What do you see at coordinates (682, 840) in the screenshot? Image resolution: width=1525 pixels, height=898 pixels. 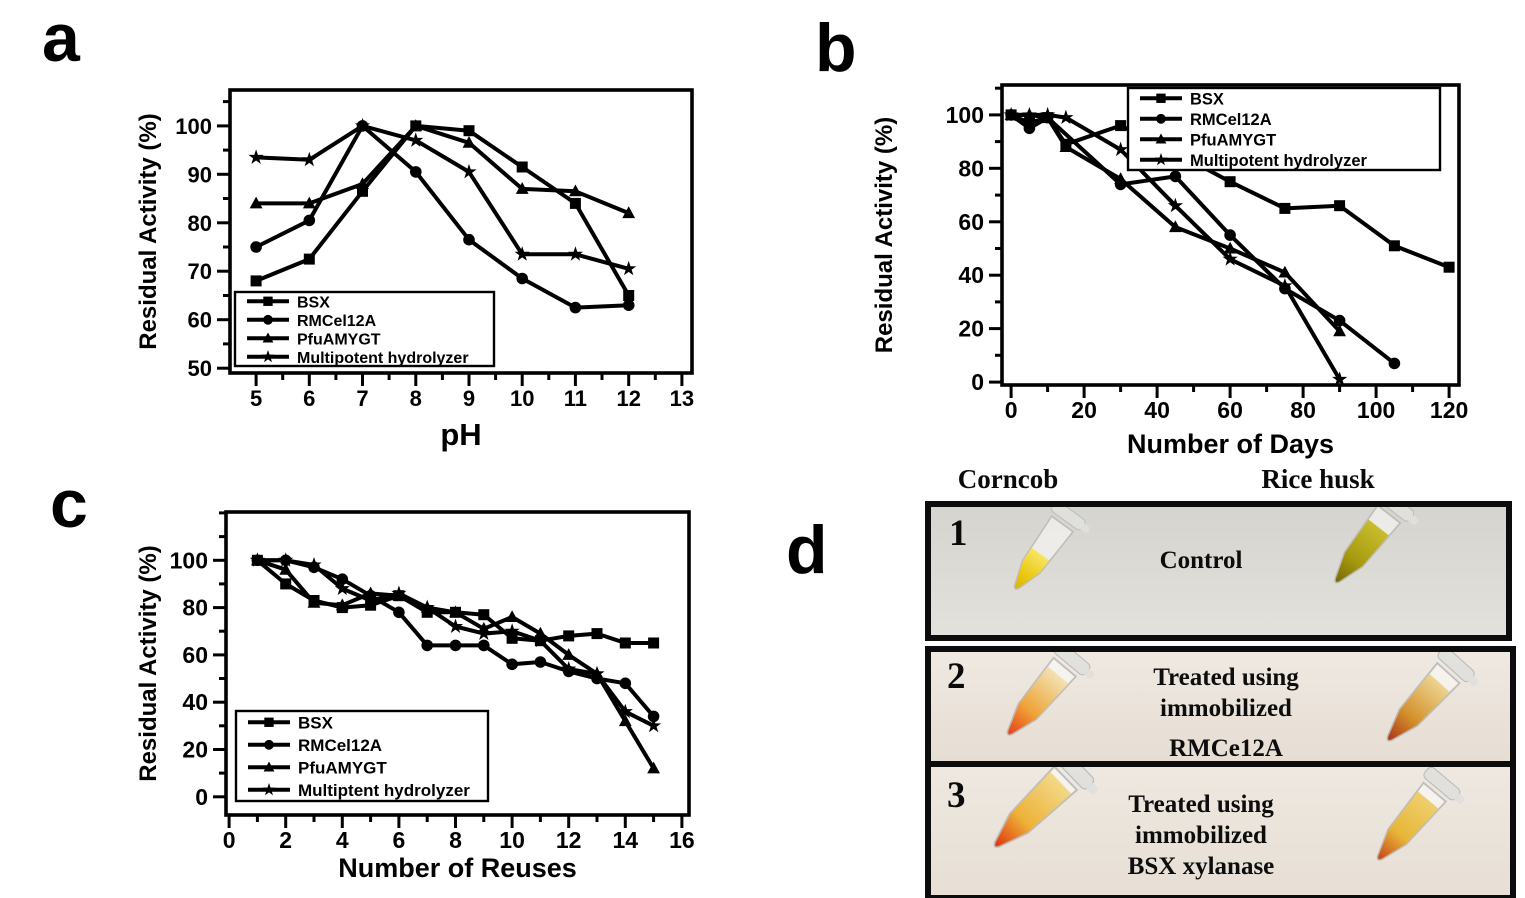 I see `x-tick-label: 16` at bounding box center [682, 840].